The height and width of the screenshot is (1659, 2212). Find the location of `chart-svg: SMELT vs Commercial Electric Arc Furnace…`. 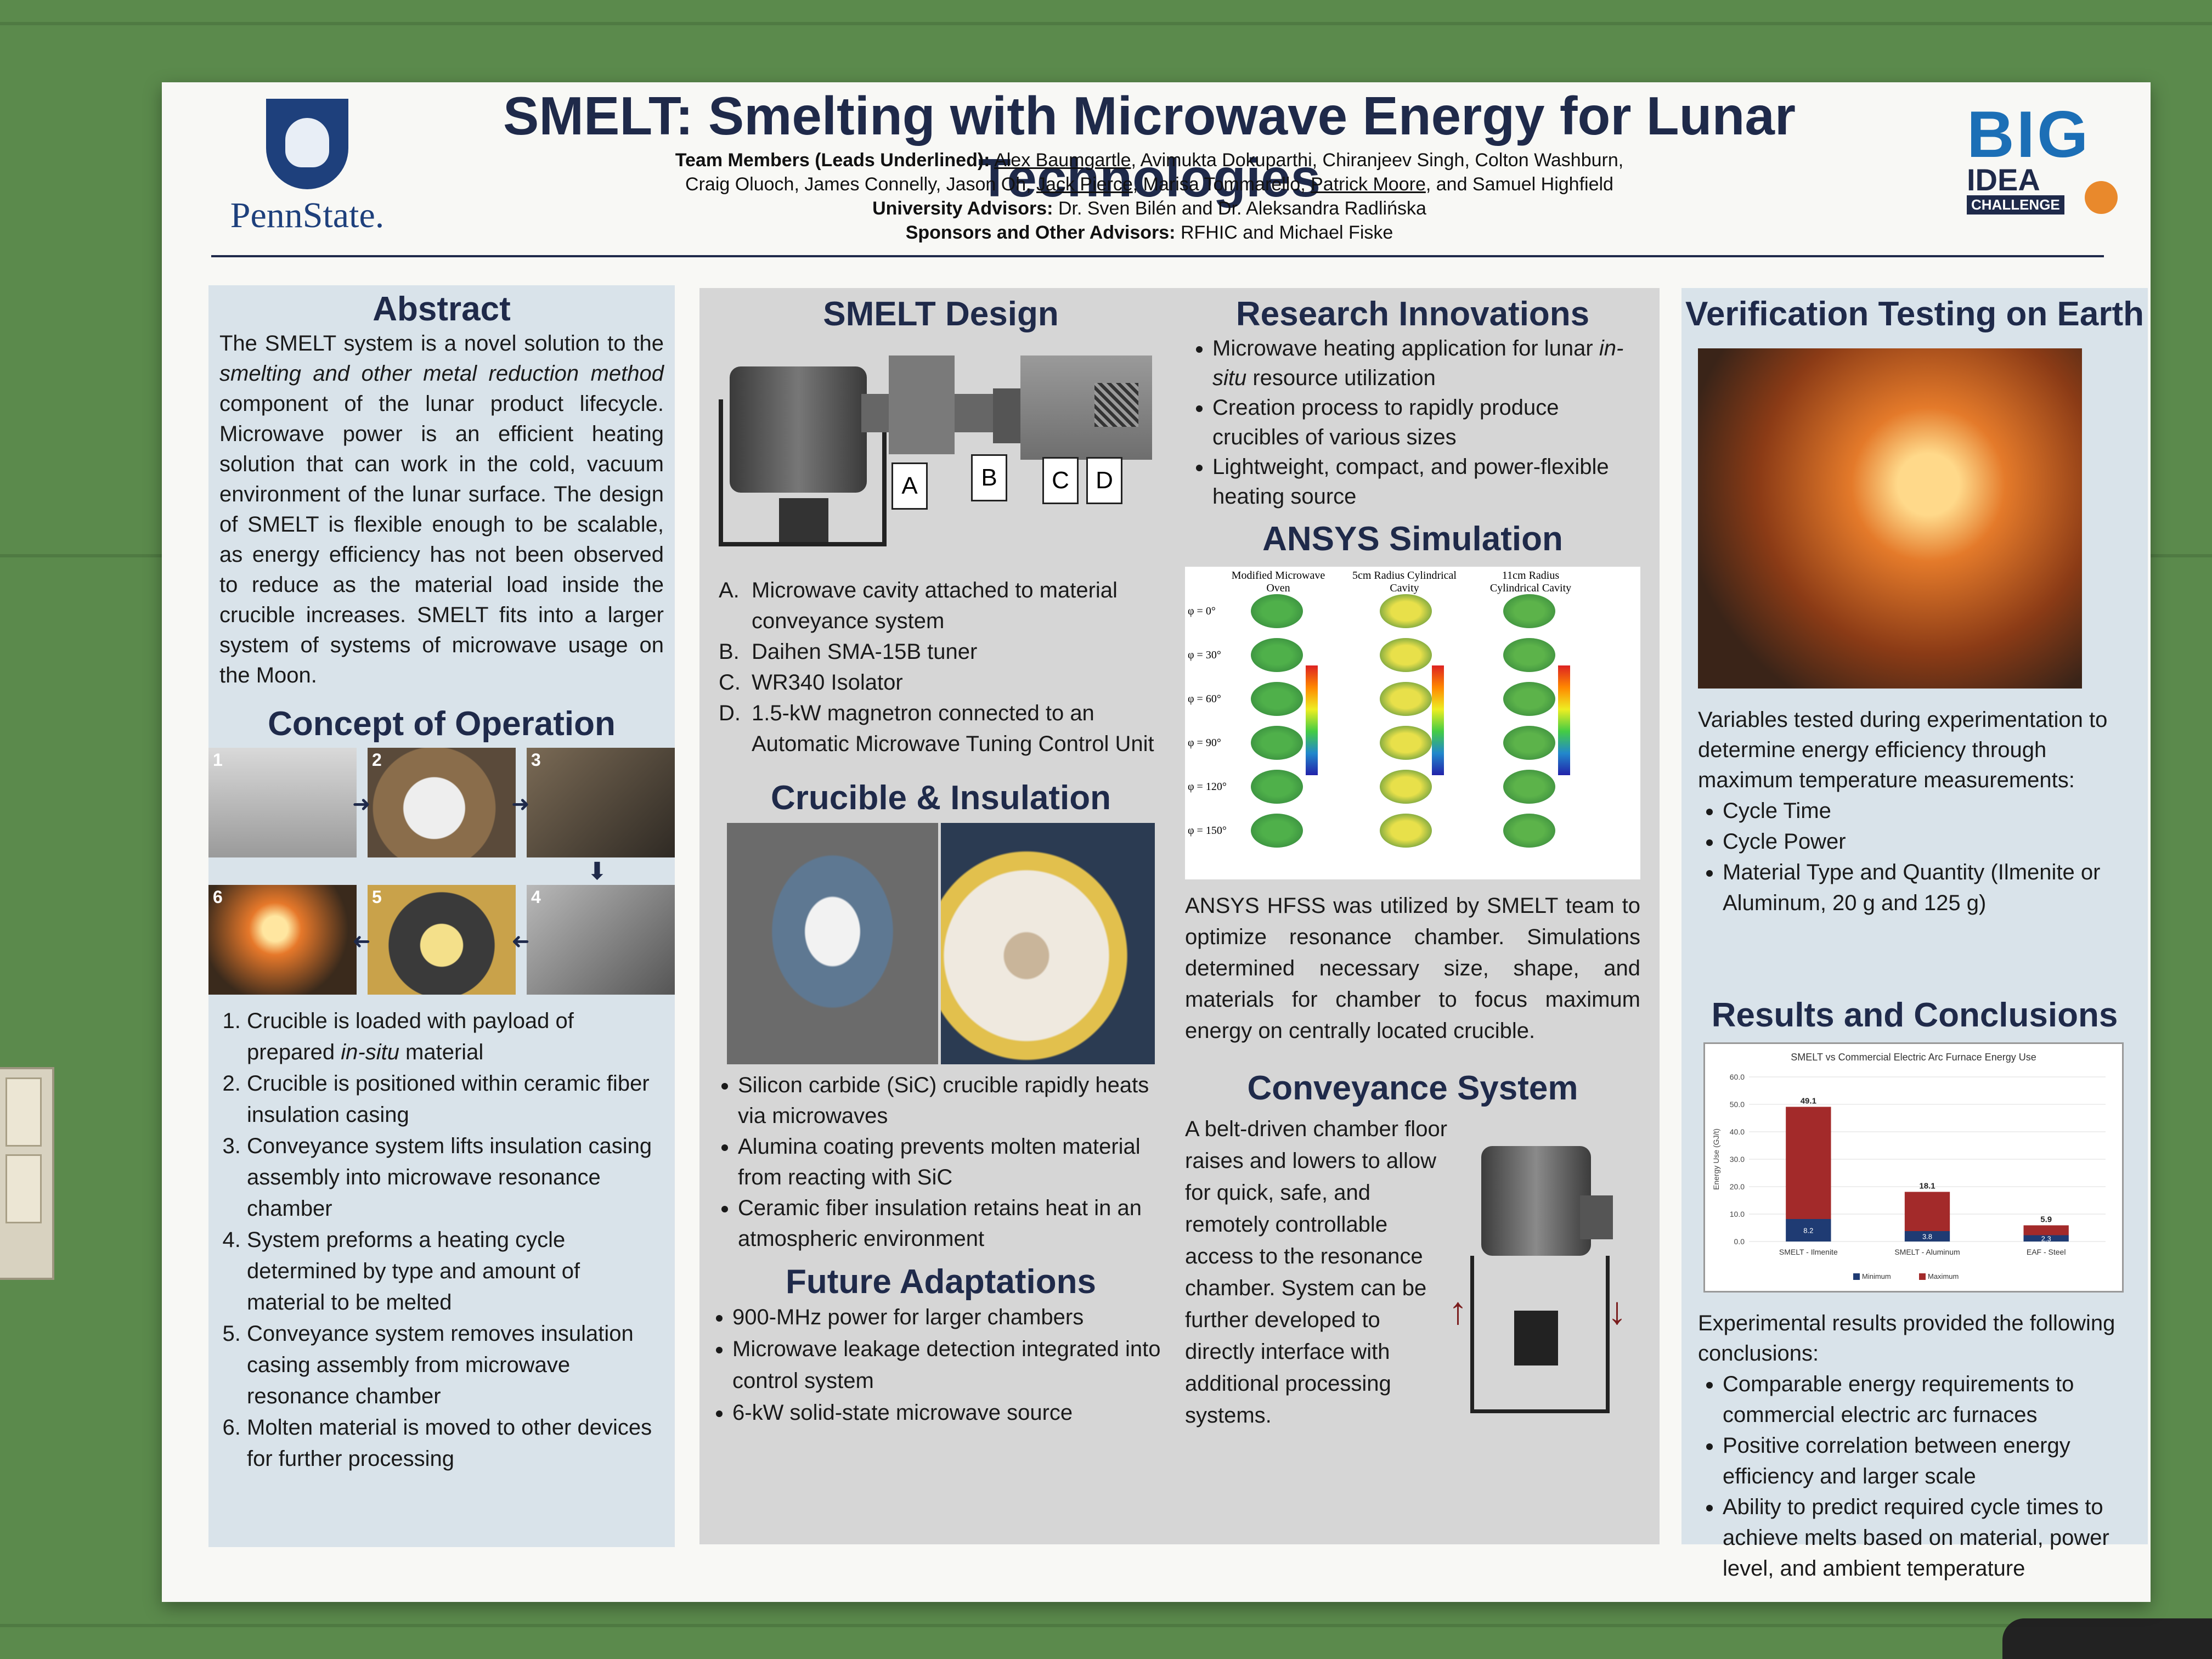

chart-svg: SMELT vs Commercial Electric Arc Furnace… is located at coordinates (1909, 1166).